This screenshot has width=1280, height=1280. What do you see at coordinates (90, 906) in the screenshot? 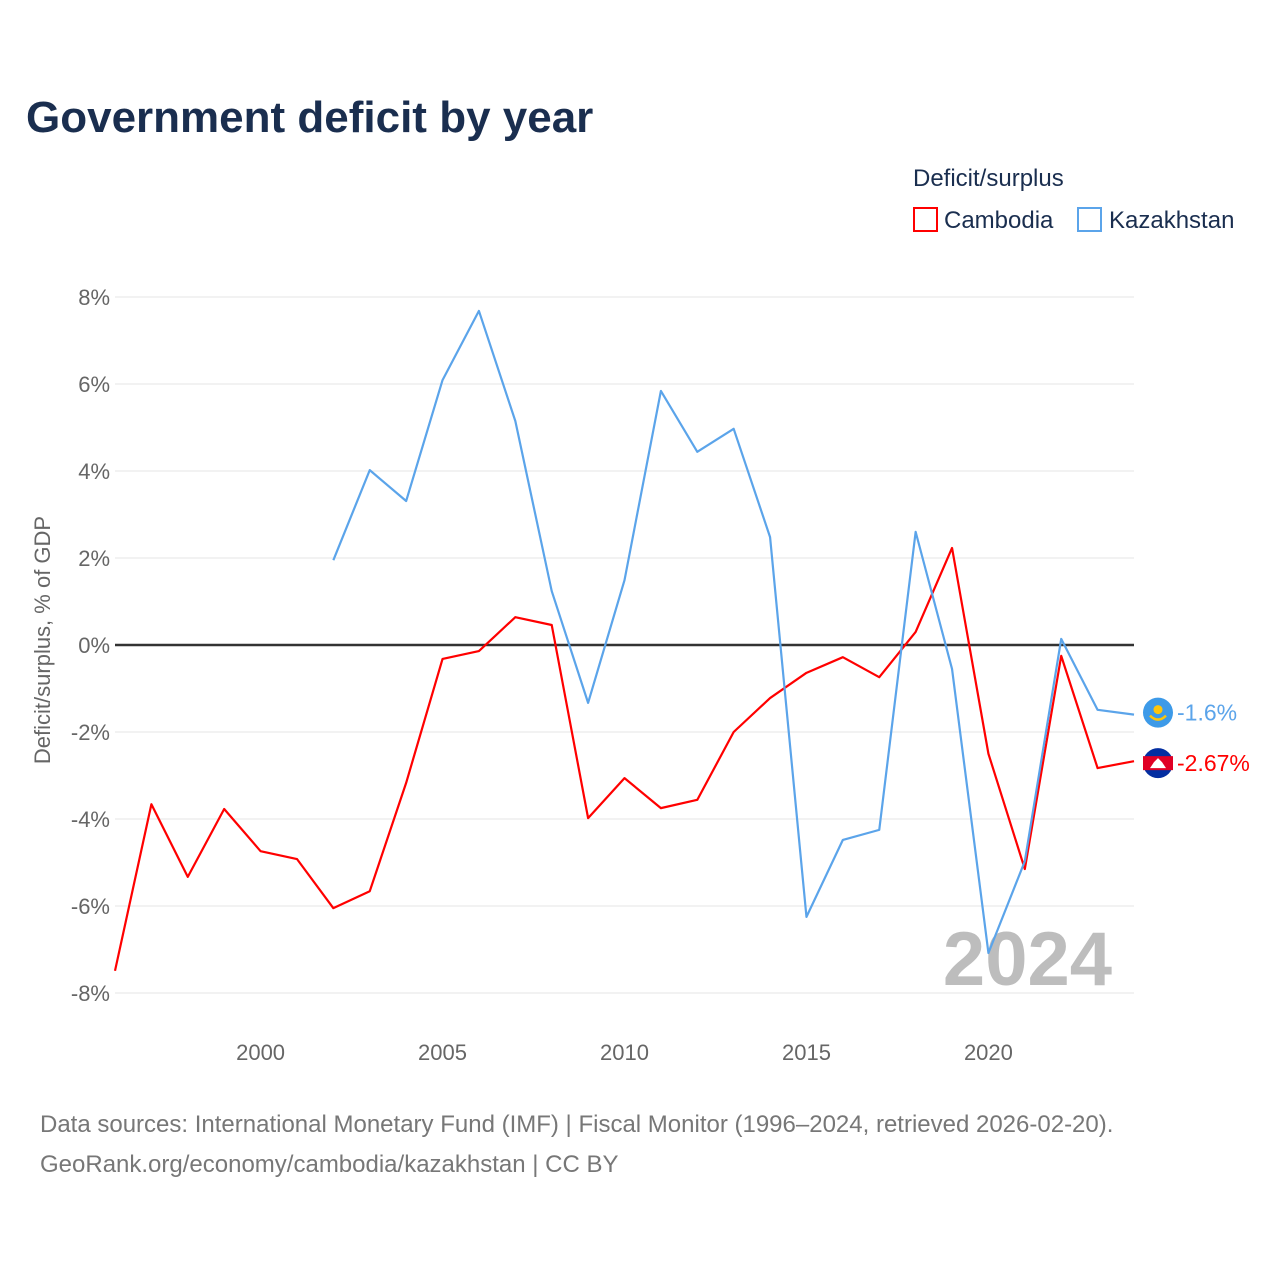
I see `y-tick-label: -6%` at bounding box center [90, 906].